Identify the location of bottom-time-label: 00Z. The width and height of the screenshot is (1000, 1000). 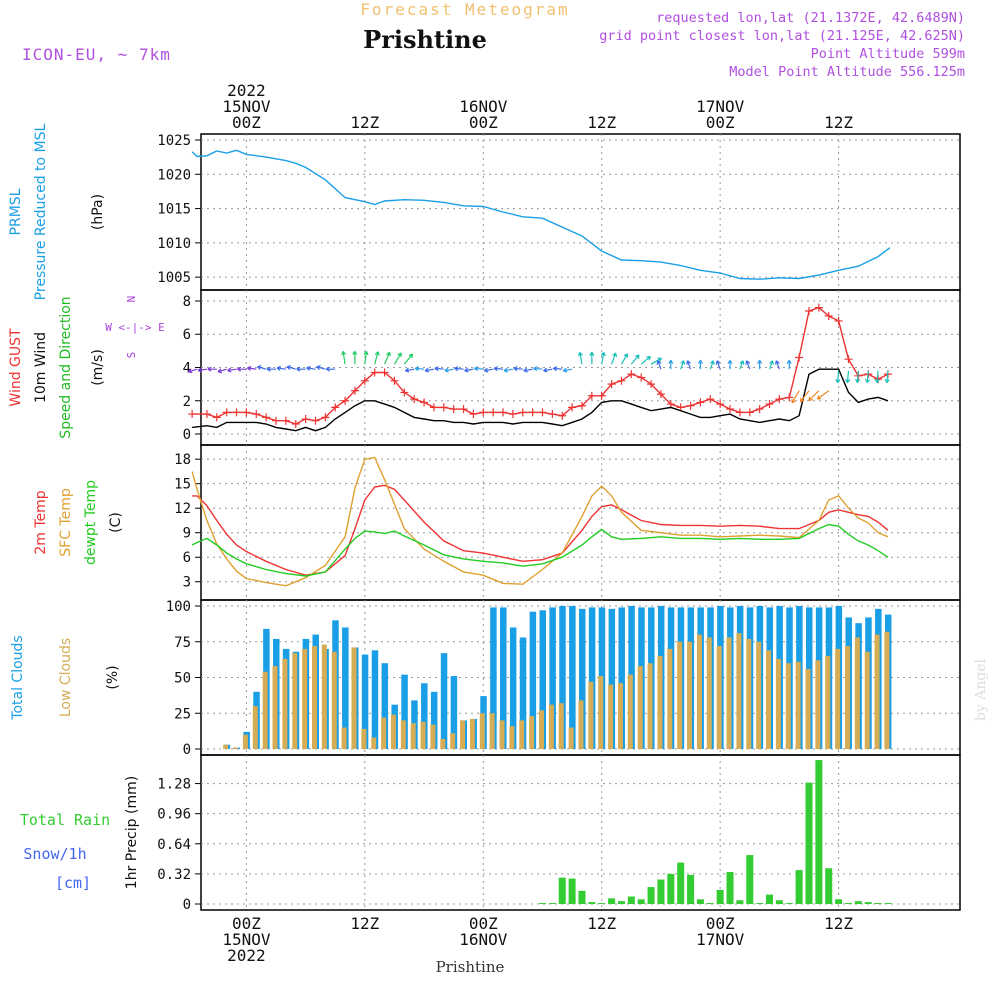
(246, 923).